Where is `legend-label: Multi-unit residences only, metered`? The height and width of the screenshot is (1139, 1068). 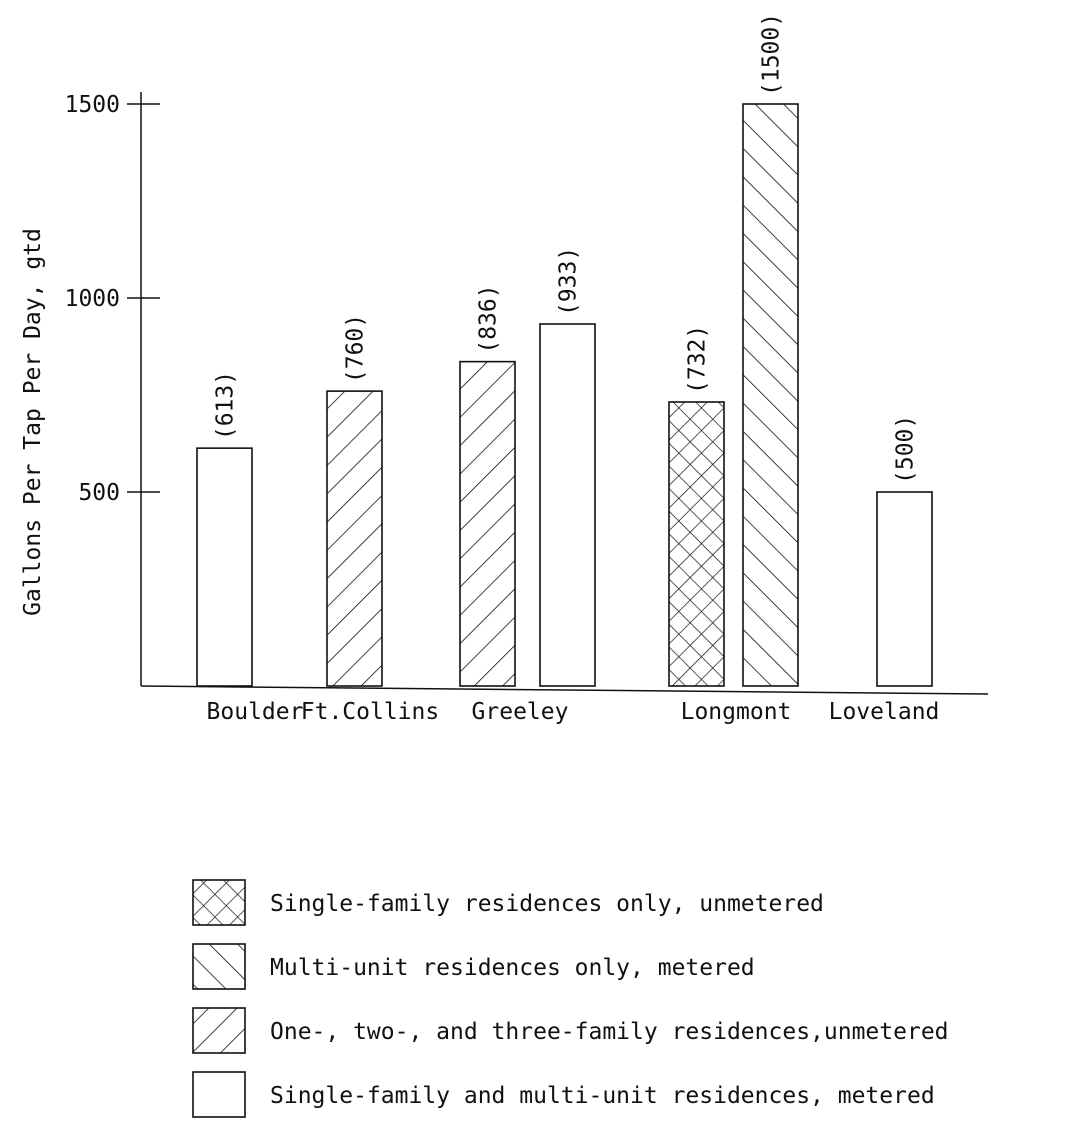 legend-label: Multi-unit residences only, metered is located at coordinates (512, 968).